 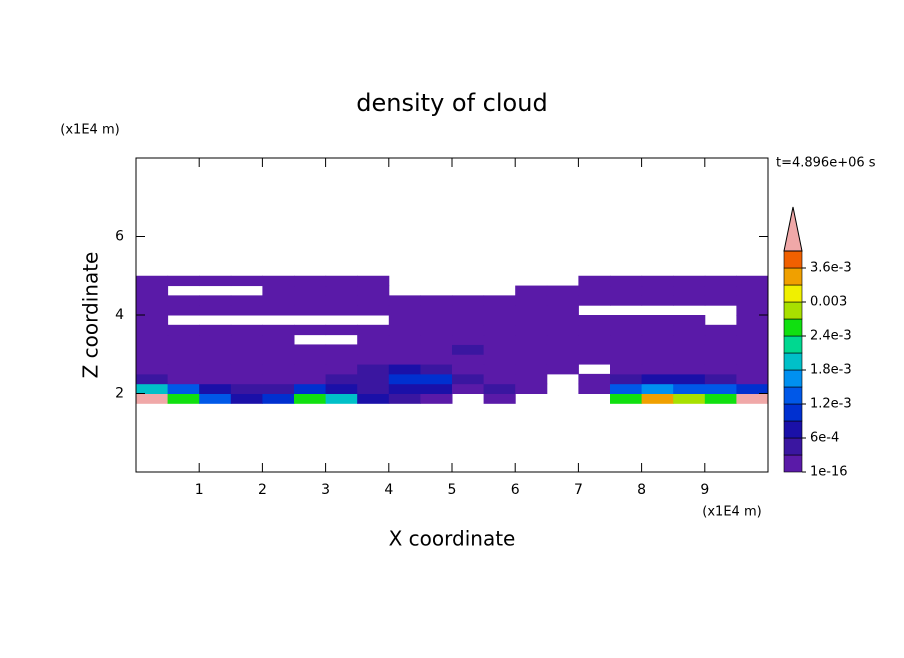 What do you see at coordinates (828, 302) in the screenshot?
I see `colorbar-tick-label: 0.003` at bounding box center [828, 302].